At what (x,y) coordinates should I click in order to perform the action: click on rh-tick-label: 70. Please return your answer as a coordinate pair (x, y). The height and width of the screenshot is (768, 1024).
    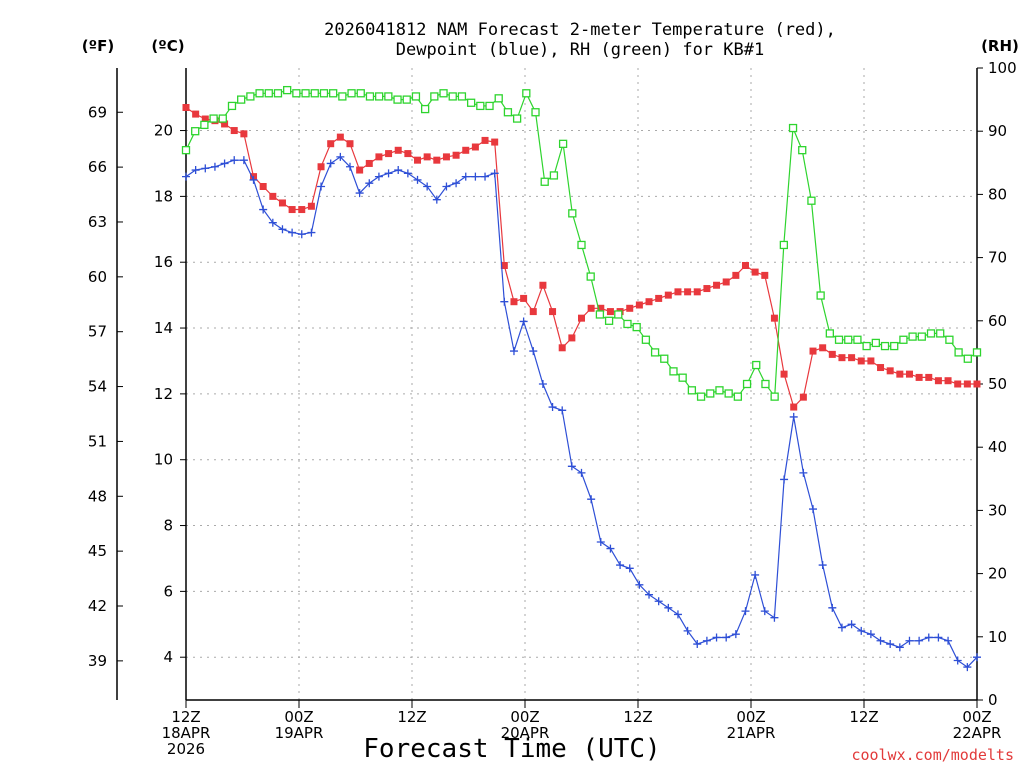
    Looking at the image, I should click on (997, 258).